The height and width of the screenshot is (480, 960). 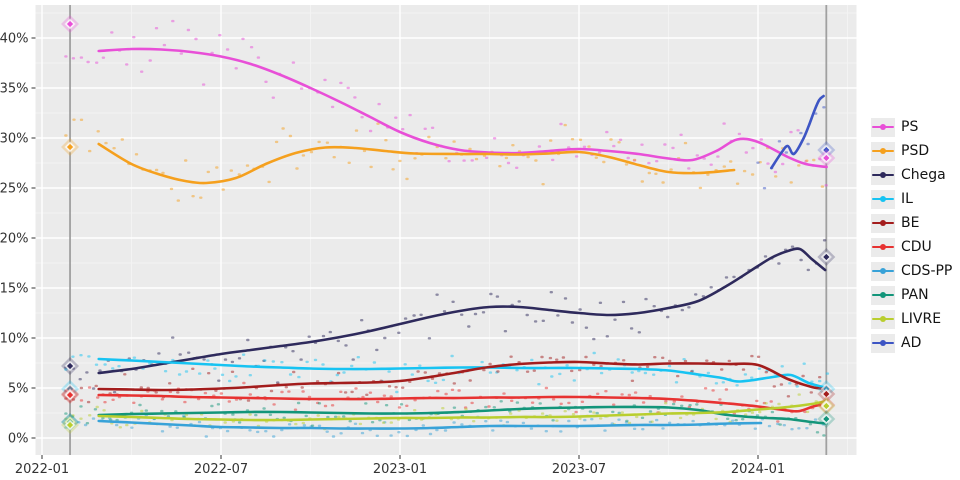 I want to click on trend-line-BE, so click(x=462, y=376).